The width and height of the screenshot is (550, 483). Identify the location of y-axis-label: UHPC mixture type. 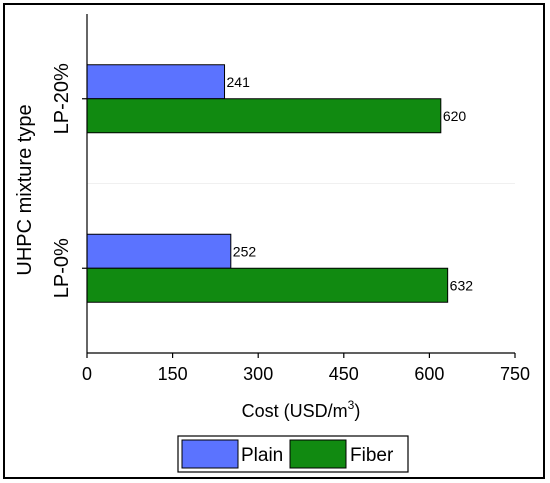
(25, 189).